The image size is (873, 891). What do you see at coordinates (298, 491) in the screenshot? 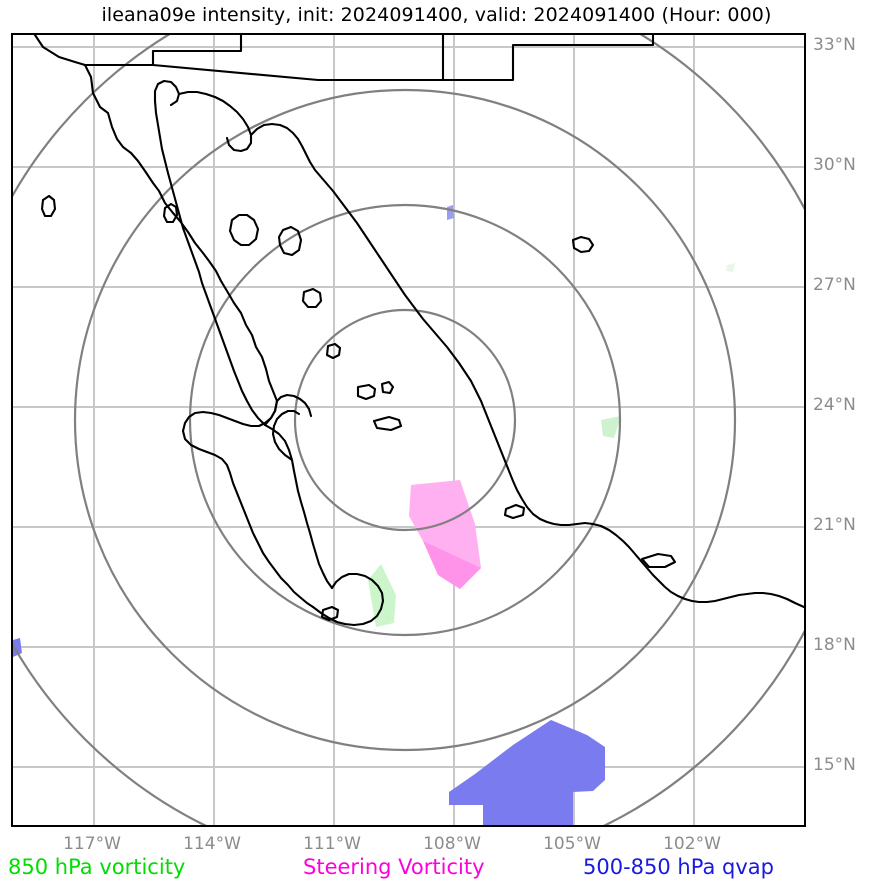
I see `coast-baja-east-south` at bounding box center [298, 491].